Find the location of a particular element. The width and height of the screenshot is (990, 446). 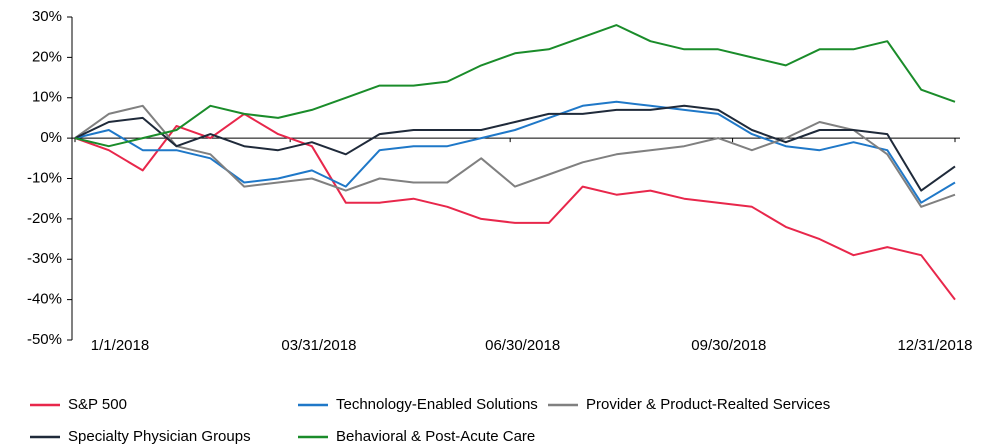

x-tick-label: 06/30/2018 is located at coordinates (522, 345).